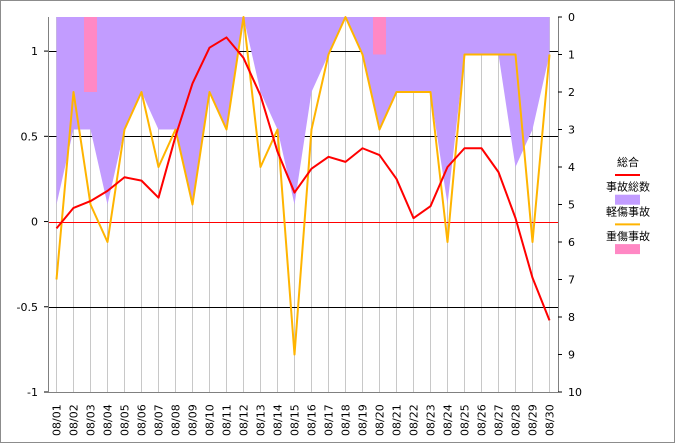 The height and width of the screenshot is (443, 675). I want to click on legend-label: 軽傷事故, so click(628, 211).